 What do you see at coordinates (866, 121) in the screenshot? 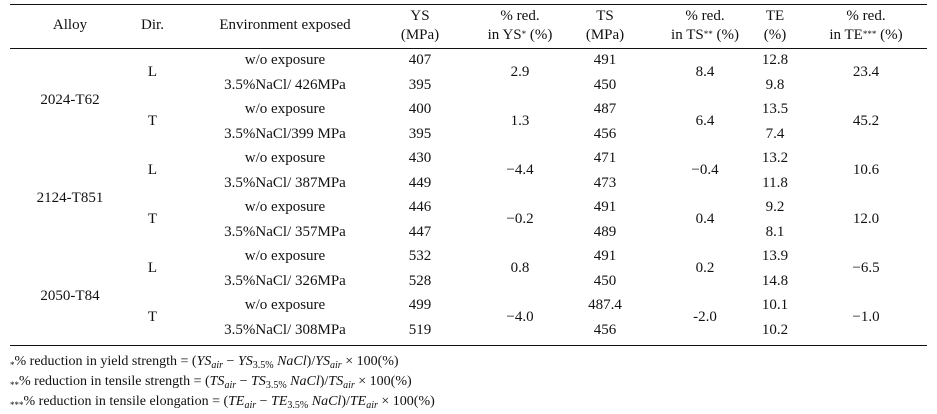
I see `reduction-te-cell: 45.2` at bounding box center [866, 121].